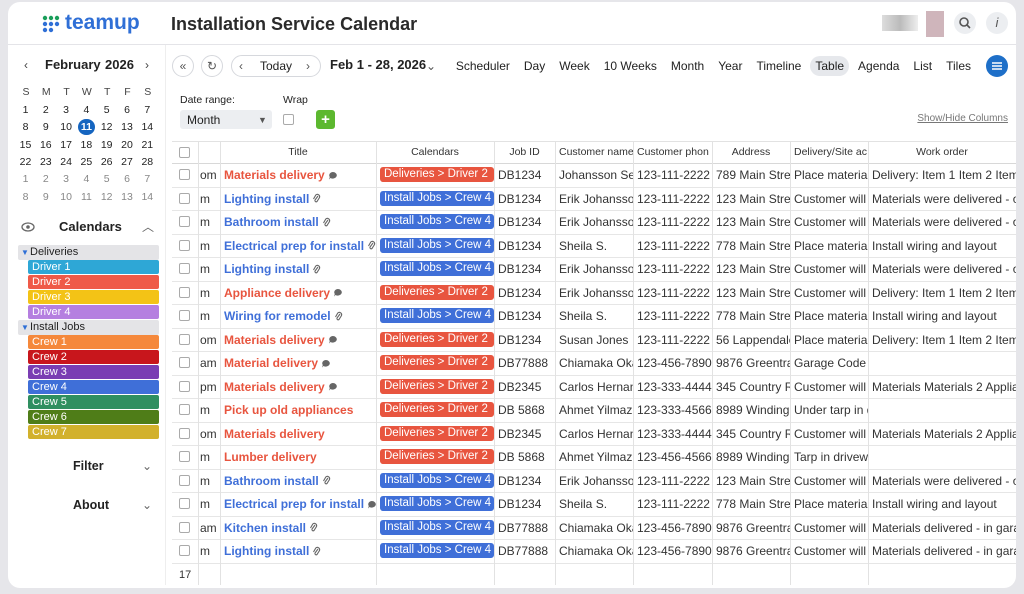 This screenshot has width=1024, height=594. I want to click on day: 12, so click(106, 196).